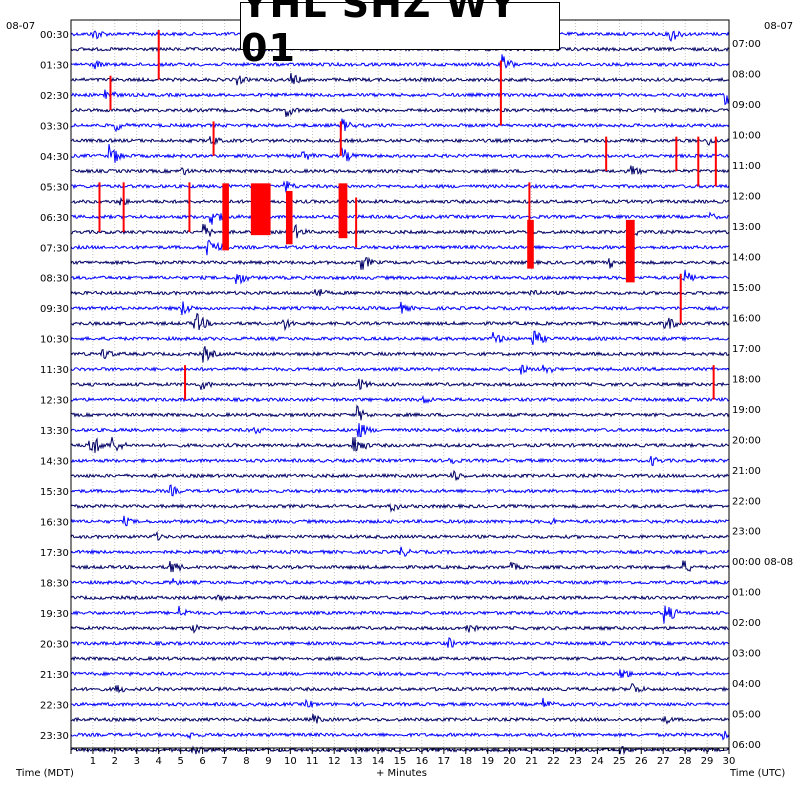 This screenshot has width=800, height=800. Describe the element at coordinates (290, 761) in the screenshot. I see `x-tick-label: 10` at that location.